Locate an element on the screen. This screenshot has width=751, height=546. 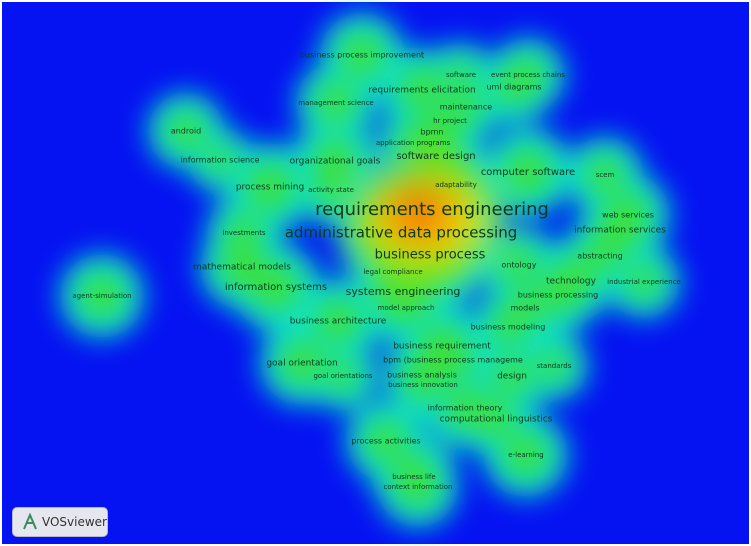
term-label: administrative data processing is located at coordinates (401, 233).